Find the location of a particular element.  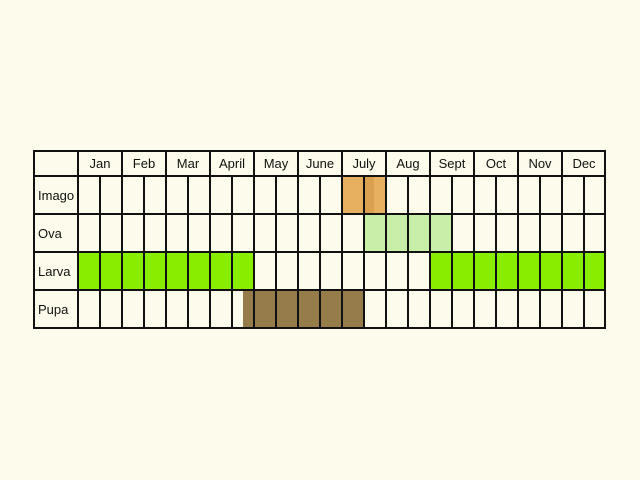

month-header-april: April is located at coordinates (231, 163).